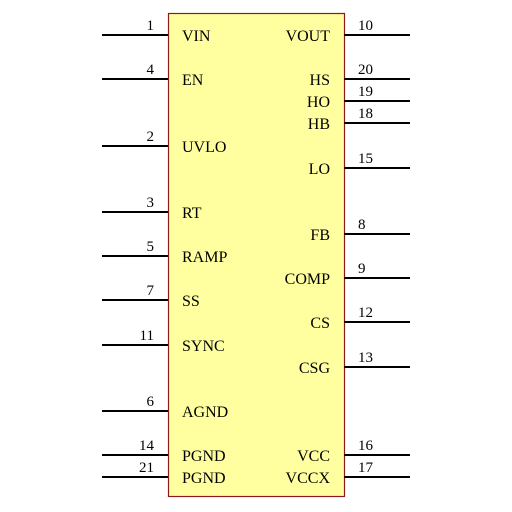 The width and height of the screenshot is (512, 512). I want to click on pin-21: 21 PGND, so click(164, 473).